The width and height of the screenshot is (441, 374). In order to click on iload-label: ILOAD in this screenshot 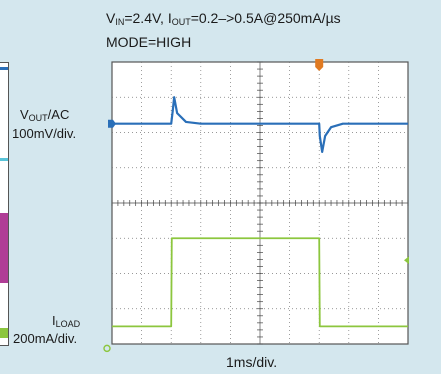, I will do `click(66, 321)`.